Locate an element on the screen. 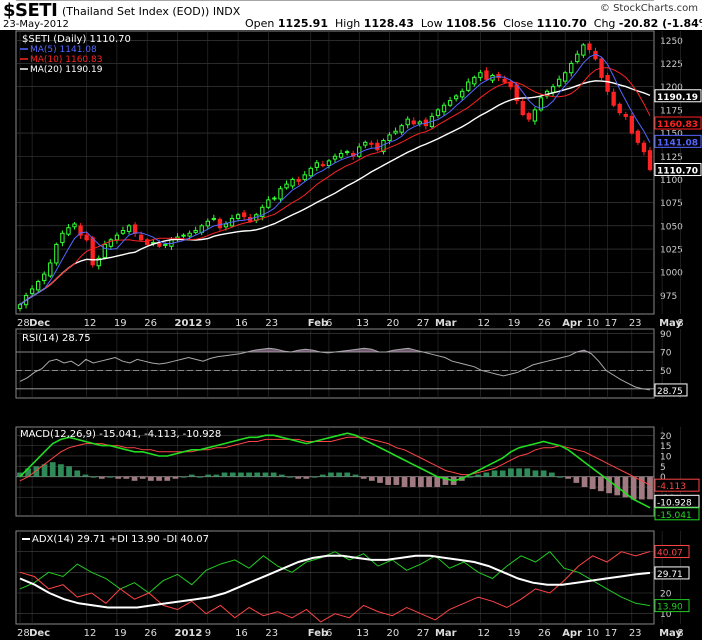  x-tick-label: 10 is located at coordinates (592, 323).